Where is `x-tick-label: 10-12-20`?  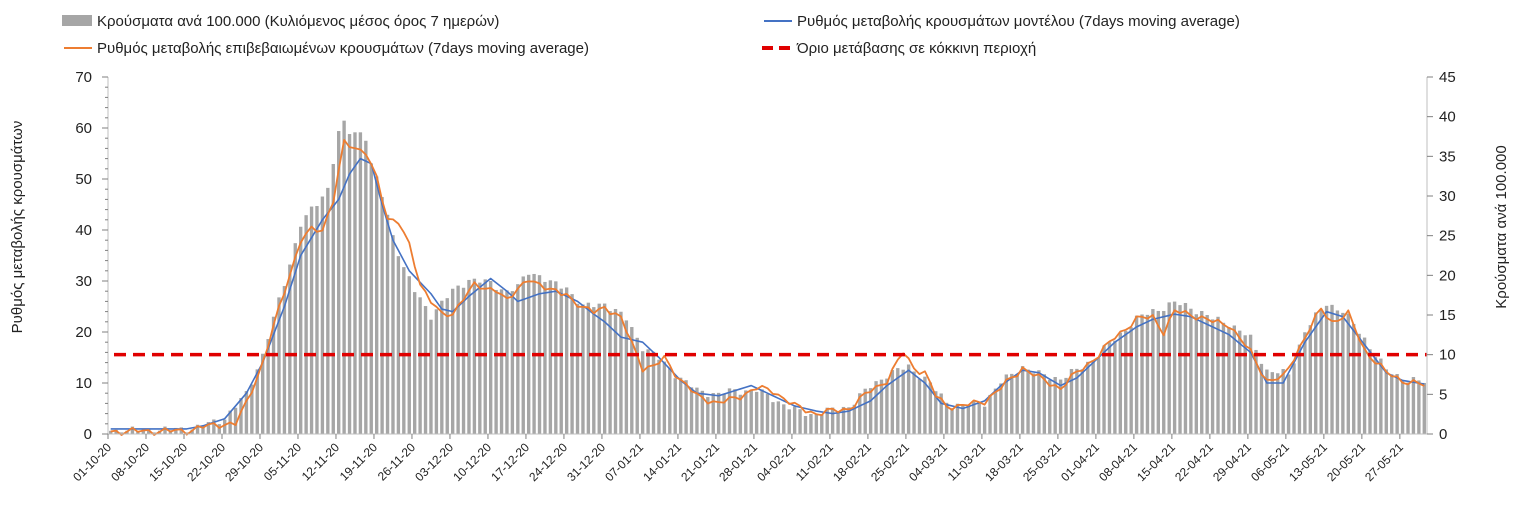 x-tick-label: 10-12-20 is located at coordinates (472, 462).